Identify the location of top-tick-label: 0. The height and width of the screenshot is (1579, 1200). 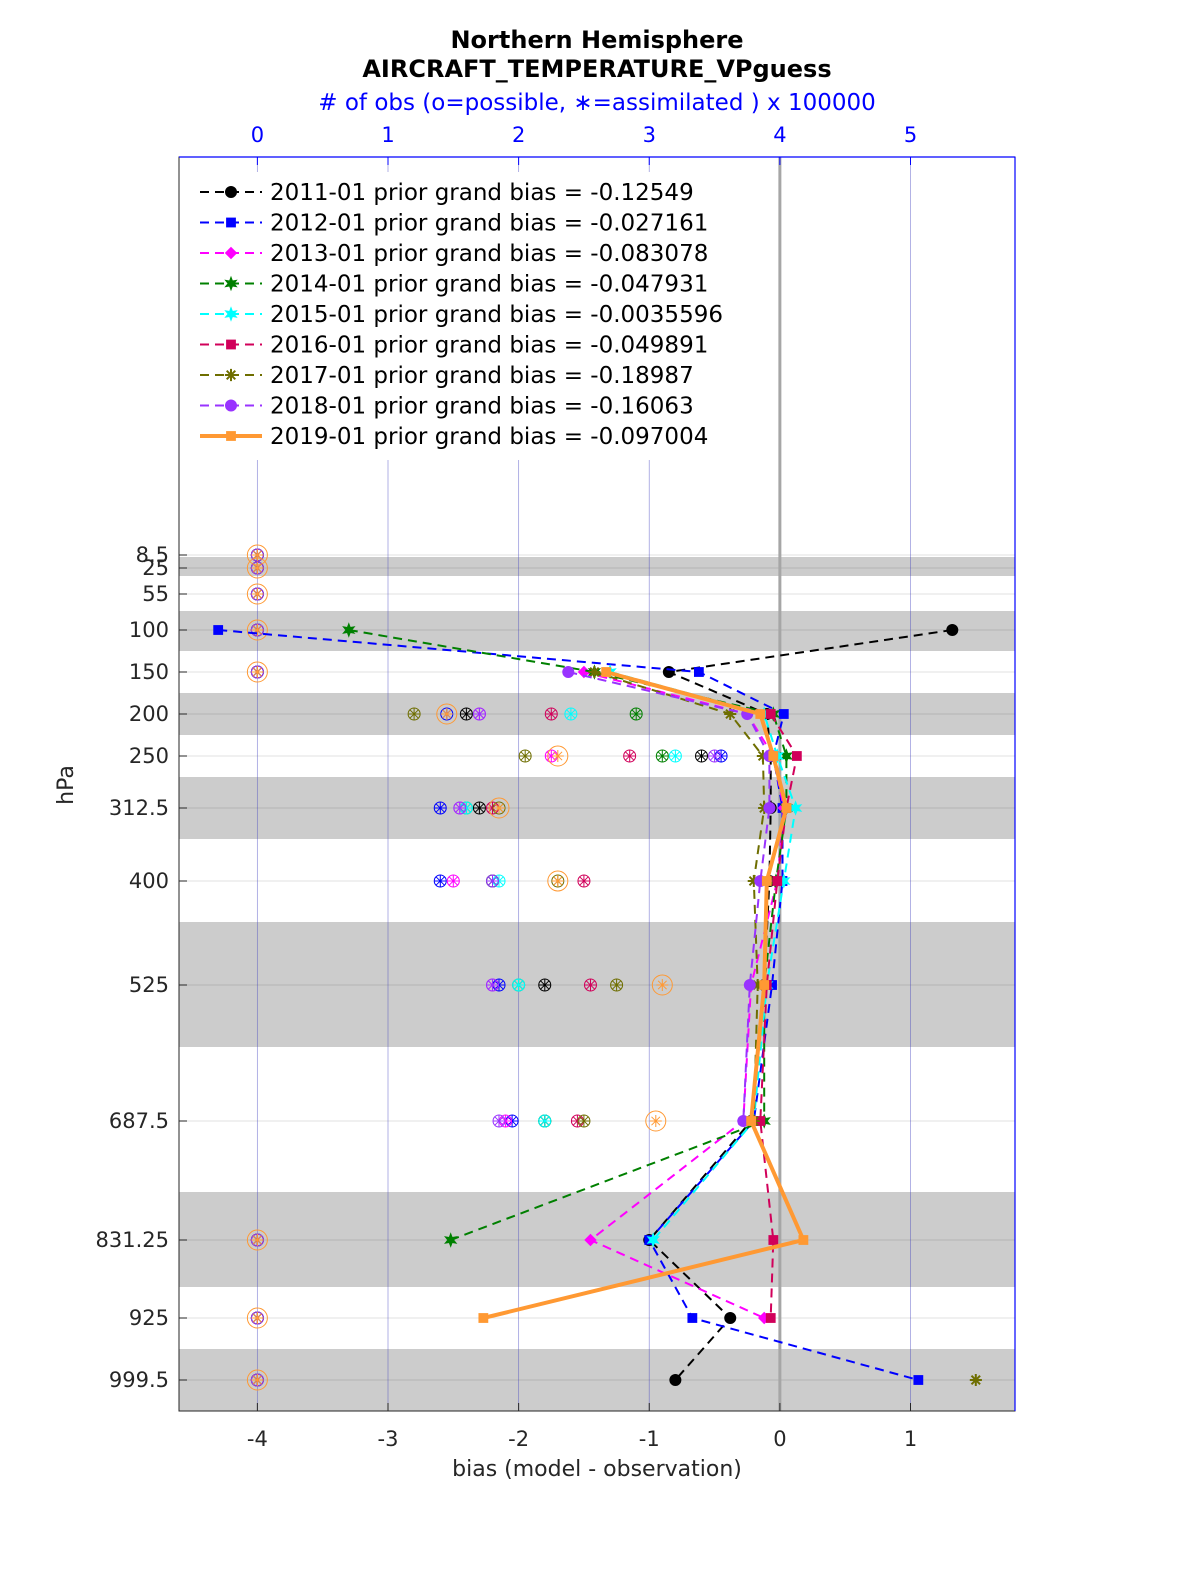
(257, 135).